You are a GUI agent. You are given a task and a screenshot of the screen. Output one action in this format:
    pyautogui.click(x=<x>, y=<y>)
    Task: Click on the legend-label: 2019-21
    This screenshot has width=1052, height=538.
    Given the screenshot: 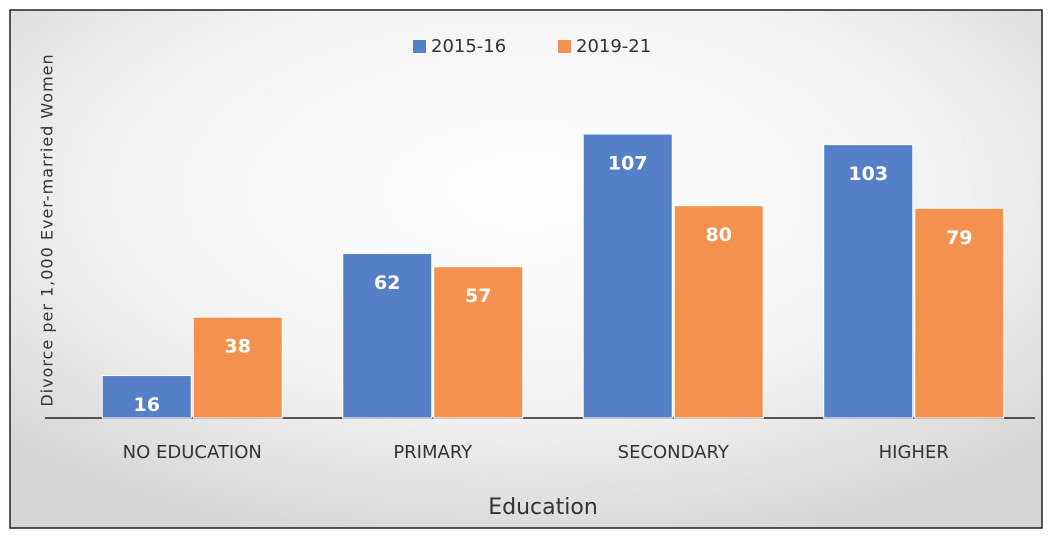 What is the action you would take?
    pyautogui.click(x=613, y=46)
    